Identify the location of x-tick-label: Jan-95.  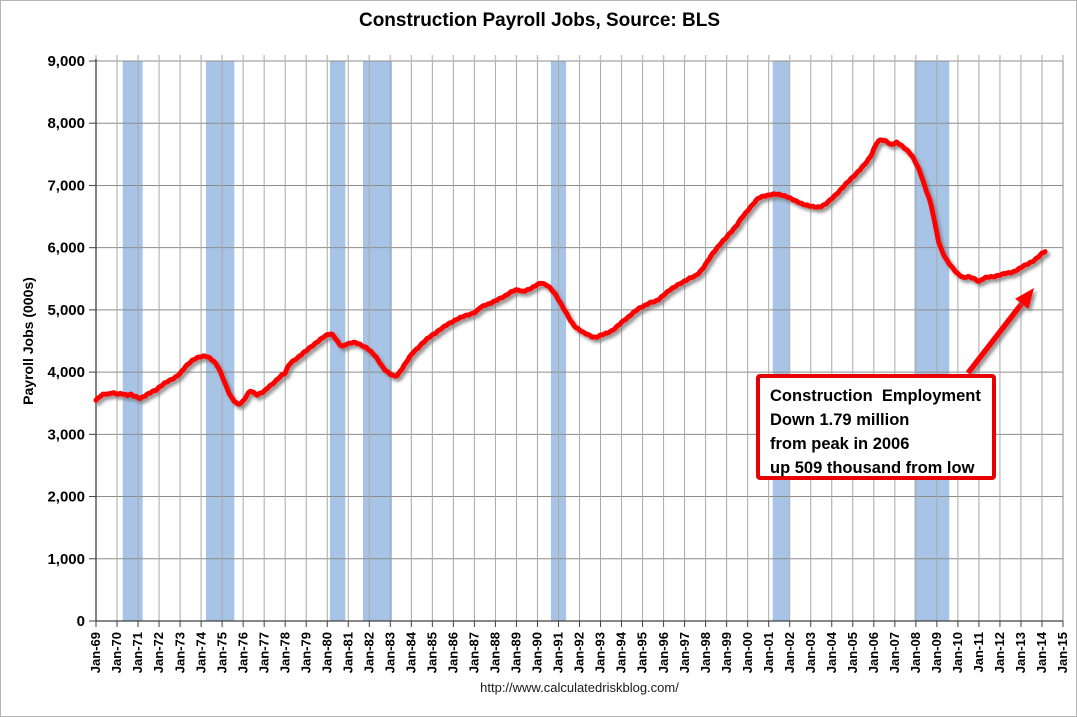
(642, 652).